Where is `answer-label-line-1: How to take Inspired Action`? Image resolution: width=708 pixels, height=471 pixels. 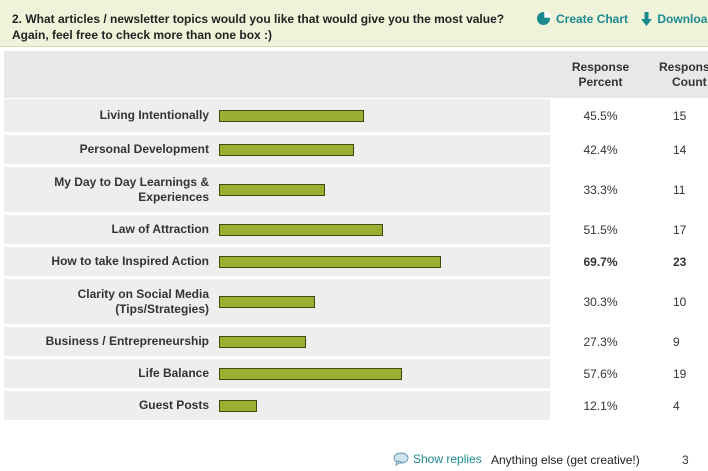 answer-label-line-1: How to take Inspired Action is located at coordinates (130, 261).